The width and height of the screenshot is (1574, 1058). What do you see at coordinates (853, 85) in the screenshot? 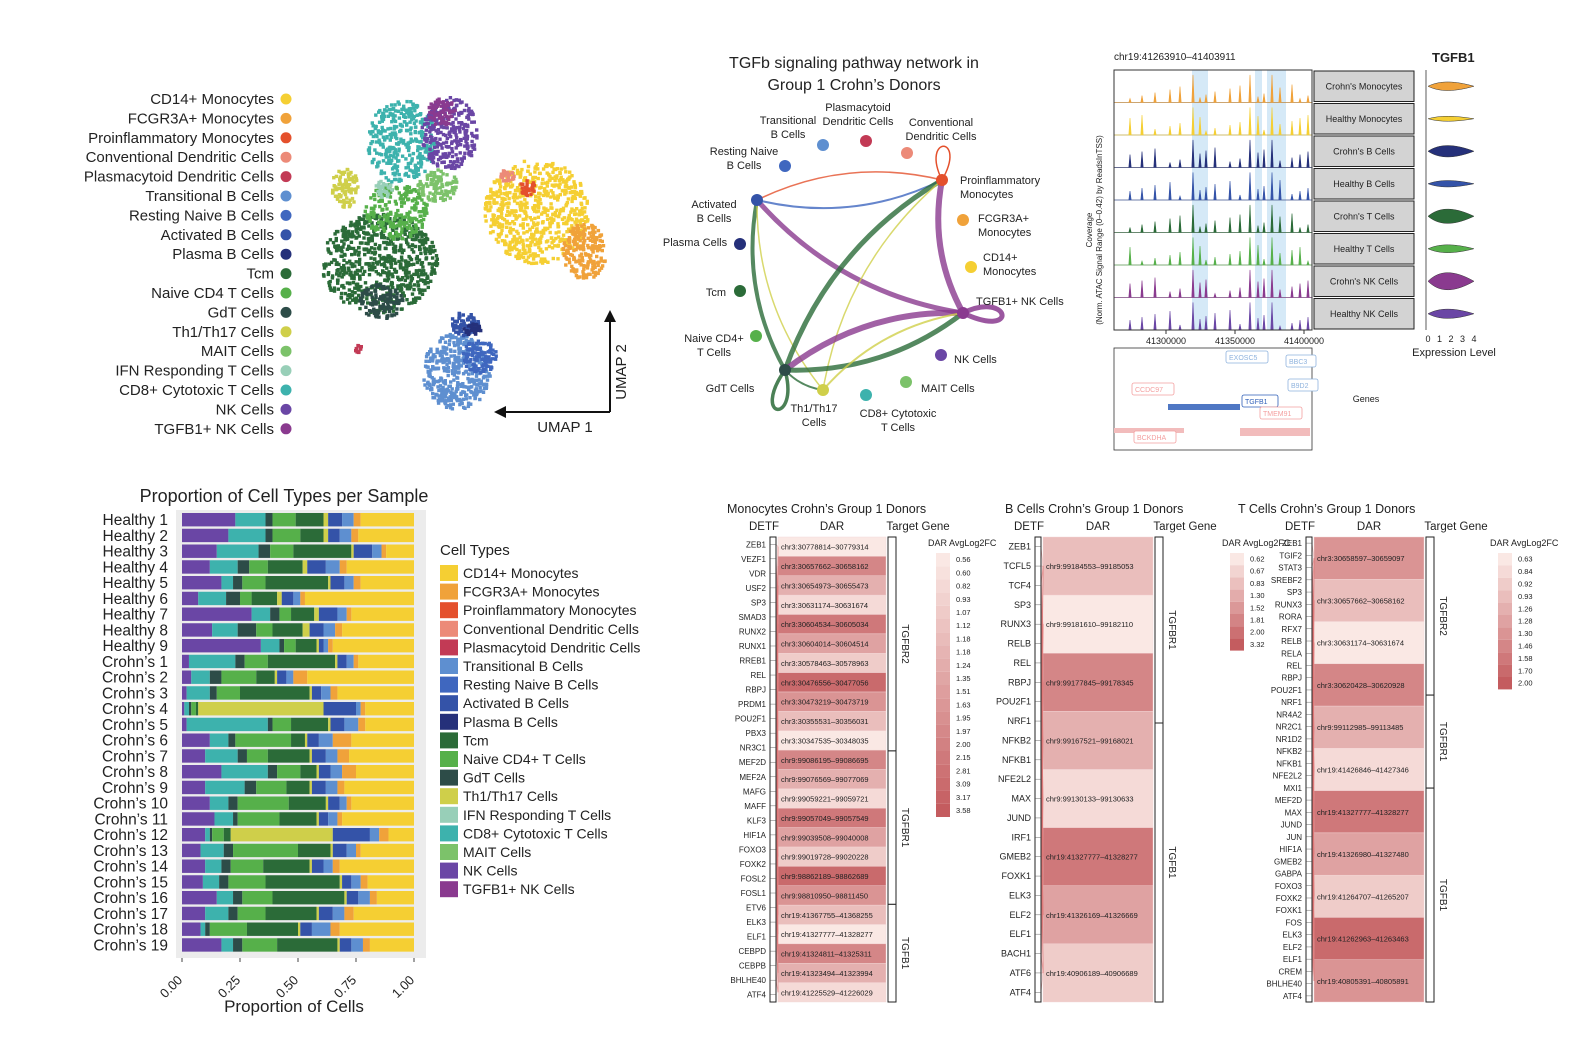
I see `network-title-line2: Group 1 Crohn’s Donors` at bounding box center [853, 85].